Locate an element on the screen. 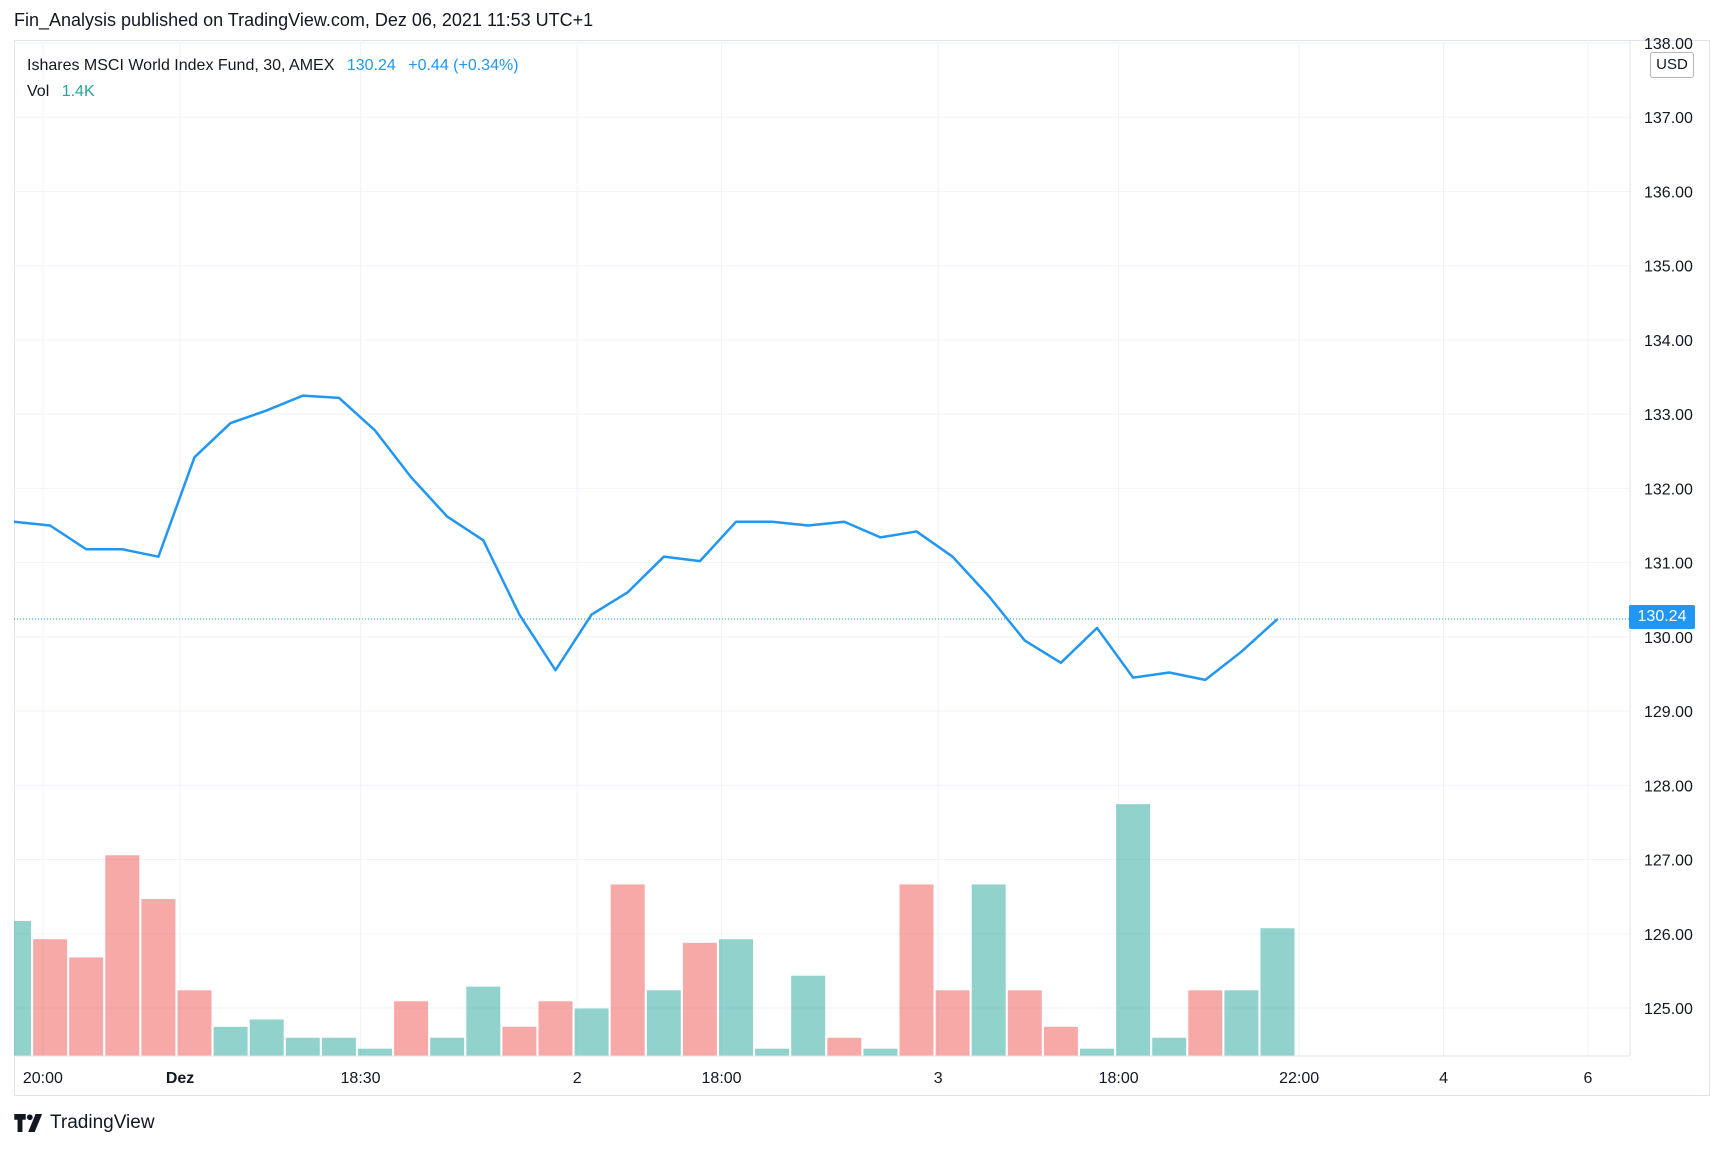 The height and width of the screenshot is (1149, 1725). price-tick-label: 127.00 is located at coordinates (1668, 861).